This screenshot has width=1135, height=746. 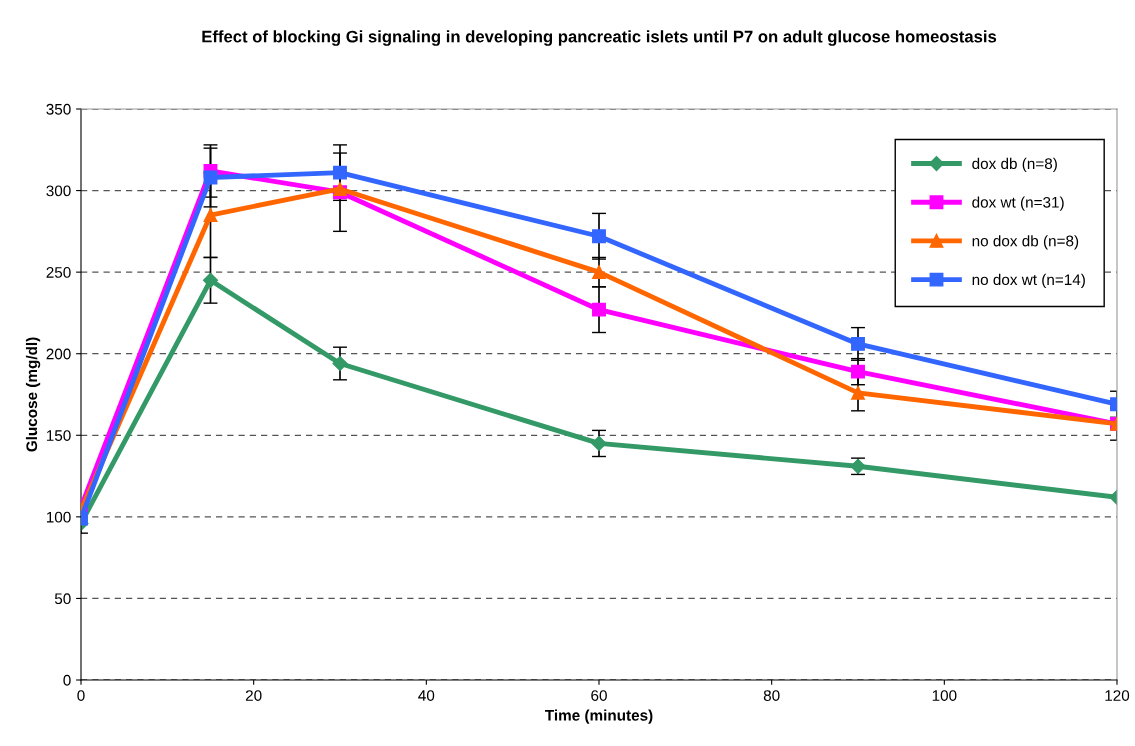 I want to click on x-axis-title: Time (minutes), so click(x=598, y=716).